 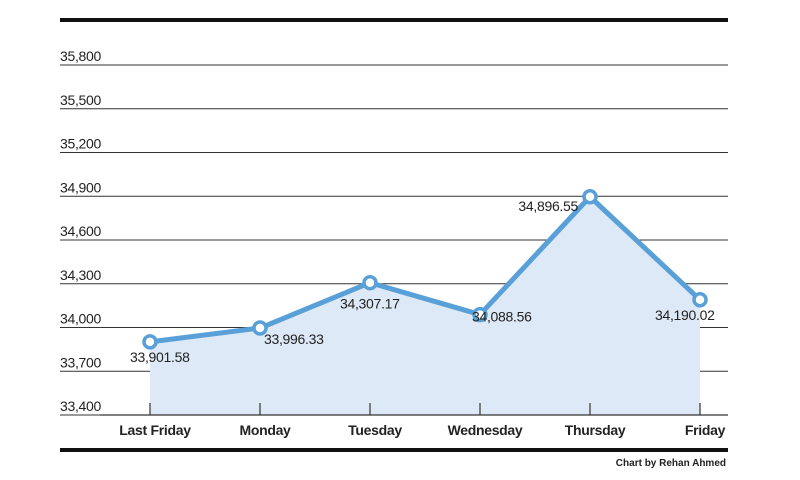 What do you see at coordinates (485, 430) in the screenshot?
I see `x-tick-label: Wednesday` at bounding box center [485, 430].